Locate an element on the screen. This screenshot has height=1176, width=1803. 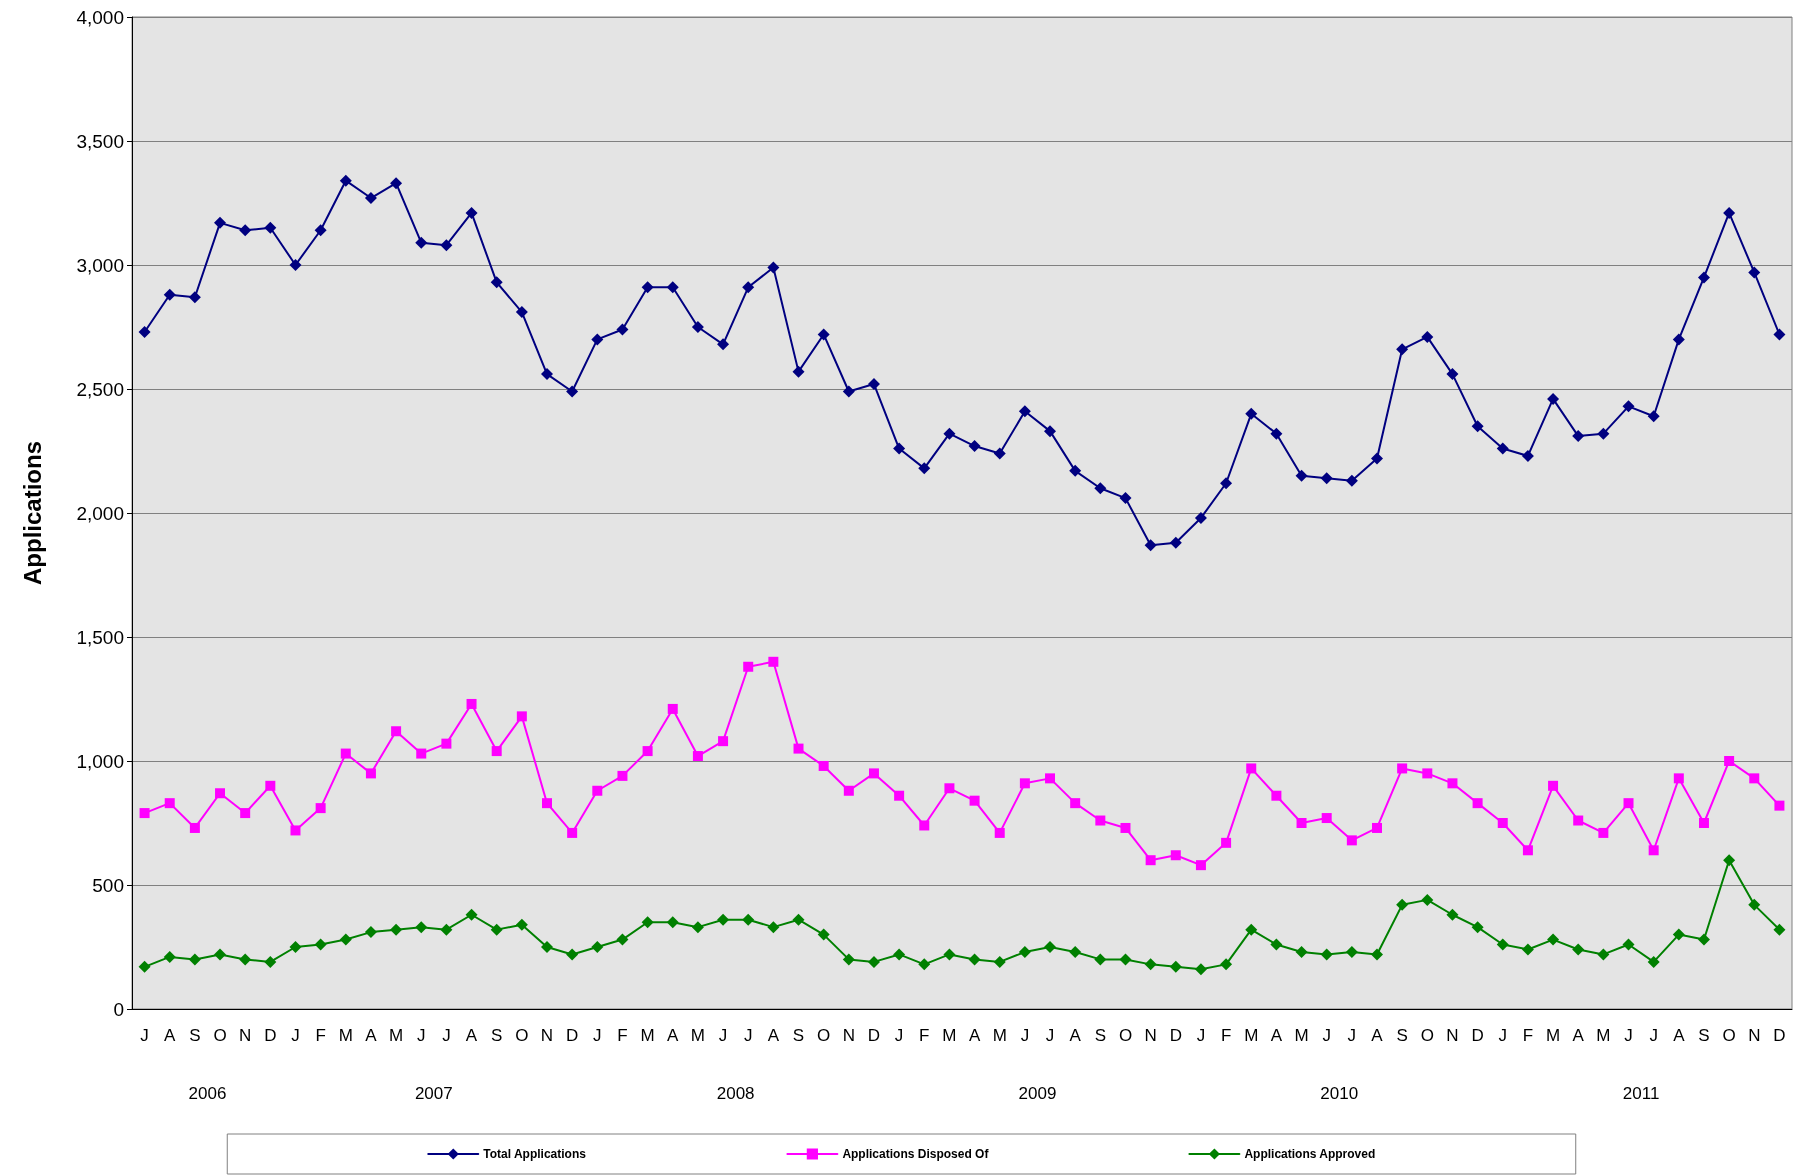
legend-label: Total Applications is located at coordinates (535, 1154).